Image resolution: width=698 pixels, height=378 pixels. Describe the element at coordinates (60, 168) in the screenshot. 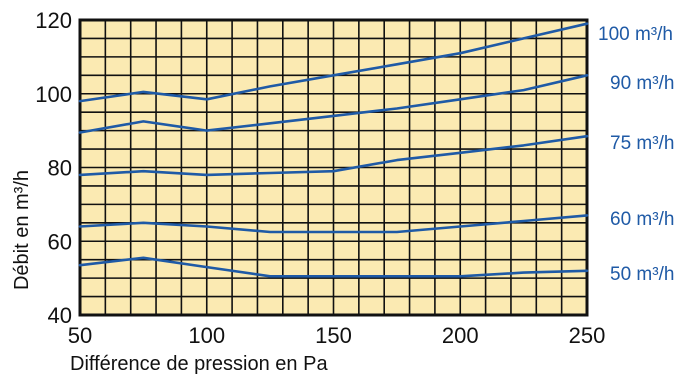

I see `y-tick-label: 80` at that location.